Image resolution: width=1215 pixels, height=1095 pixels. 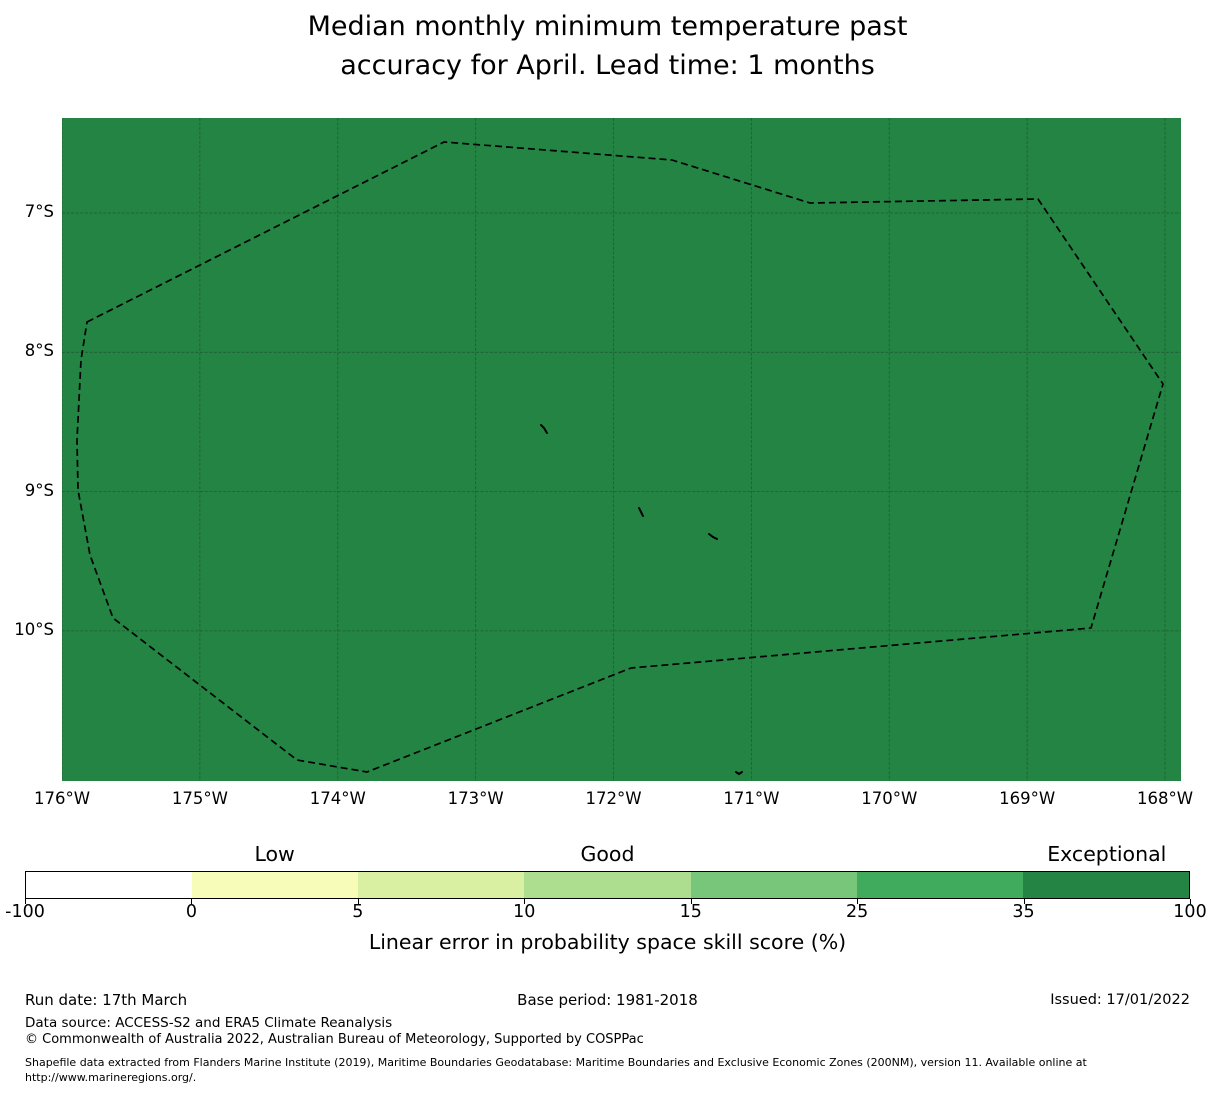 What do you see at coordinates (1107, 854) in the screenshot?
I see `colorbar-category-label: Exceptional` at bounding box center [1107, 854].